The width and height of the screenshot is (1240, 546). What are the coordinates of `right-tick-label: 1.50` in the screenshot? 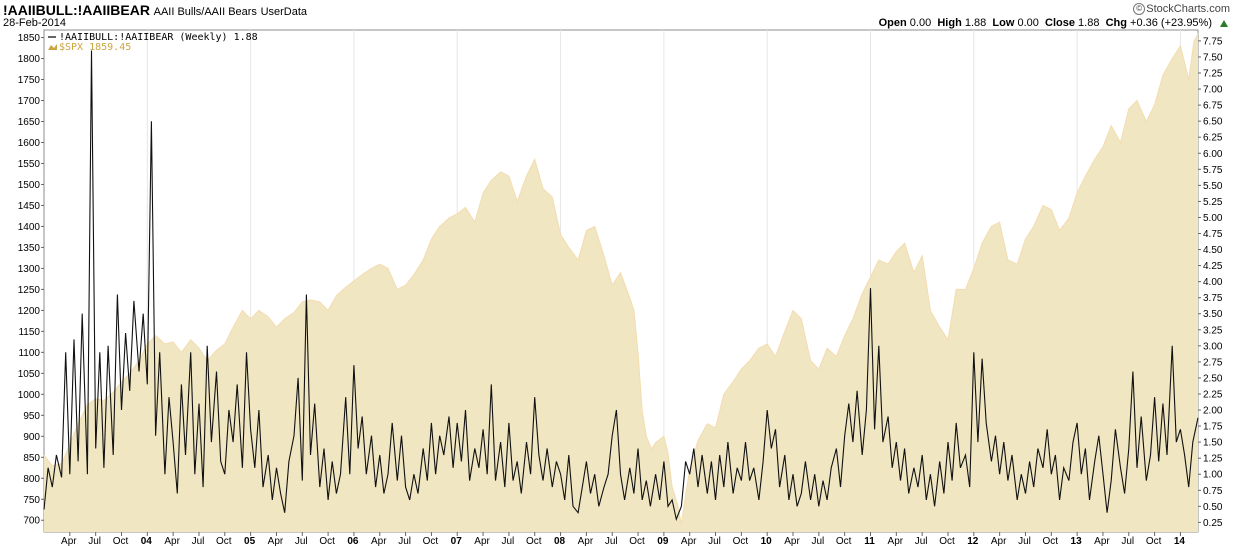 It's located at (1213, 443).